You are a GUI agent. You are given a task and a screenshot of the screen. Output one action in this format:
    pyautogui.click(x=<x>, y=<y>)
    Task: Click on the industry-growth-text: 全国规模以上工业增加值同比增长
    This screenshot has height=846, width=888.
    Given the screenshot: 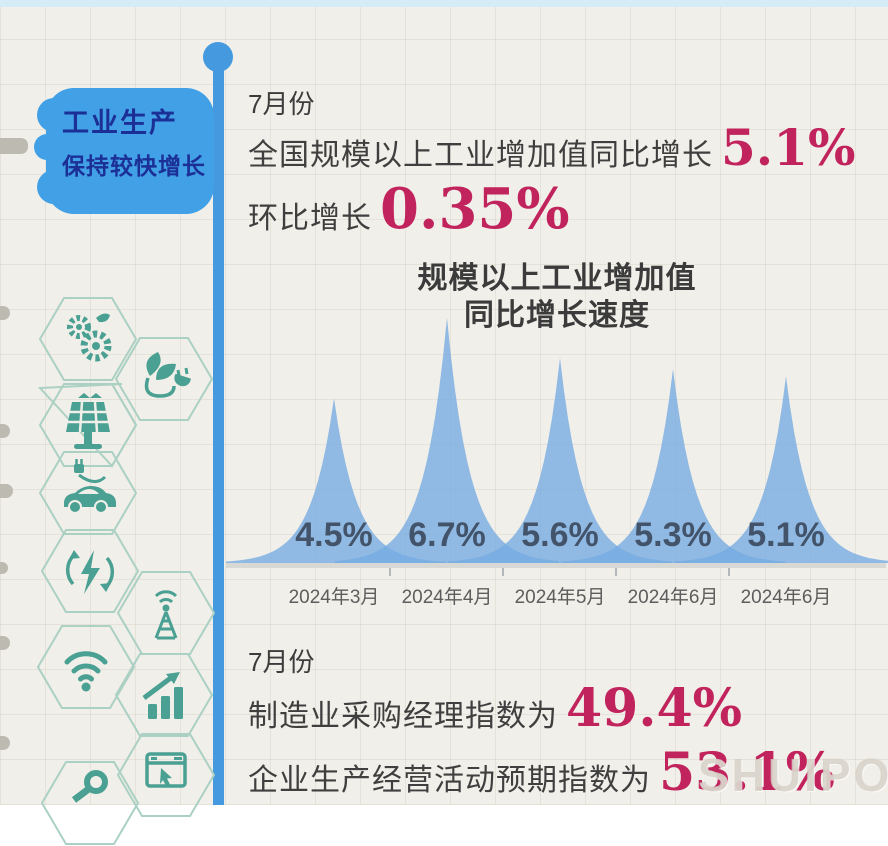 What is the action you would take?
    pyautogui.click(x=480, y=155)
    